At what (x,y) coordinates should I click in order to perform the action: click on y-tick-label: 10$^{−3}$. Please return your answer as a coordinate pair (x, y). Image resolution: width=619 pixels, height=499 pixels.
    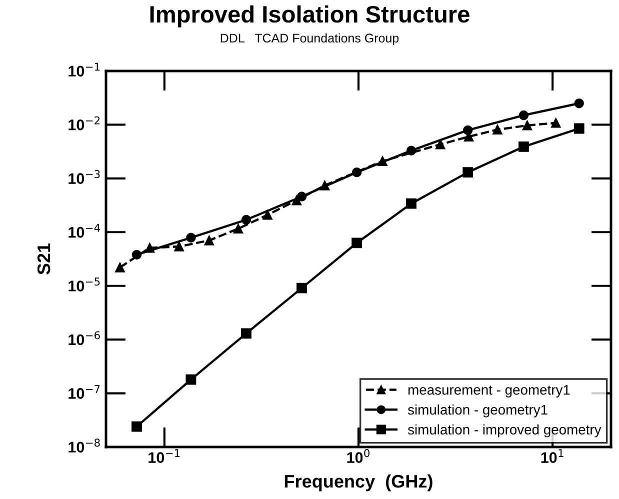
    Looking at the image, I should click on (84, 177).